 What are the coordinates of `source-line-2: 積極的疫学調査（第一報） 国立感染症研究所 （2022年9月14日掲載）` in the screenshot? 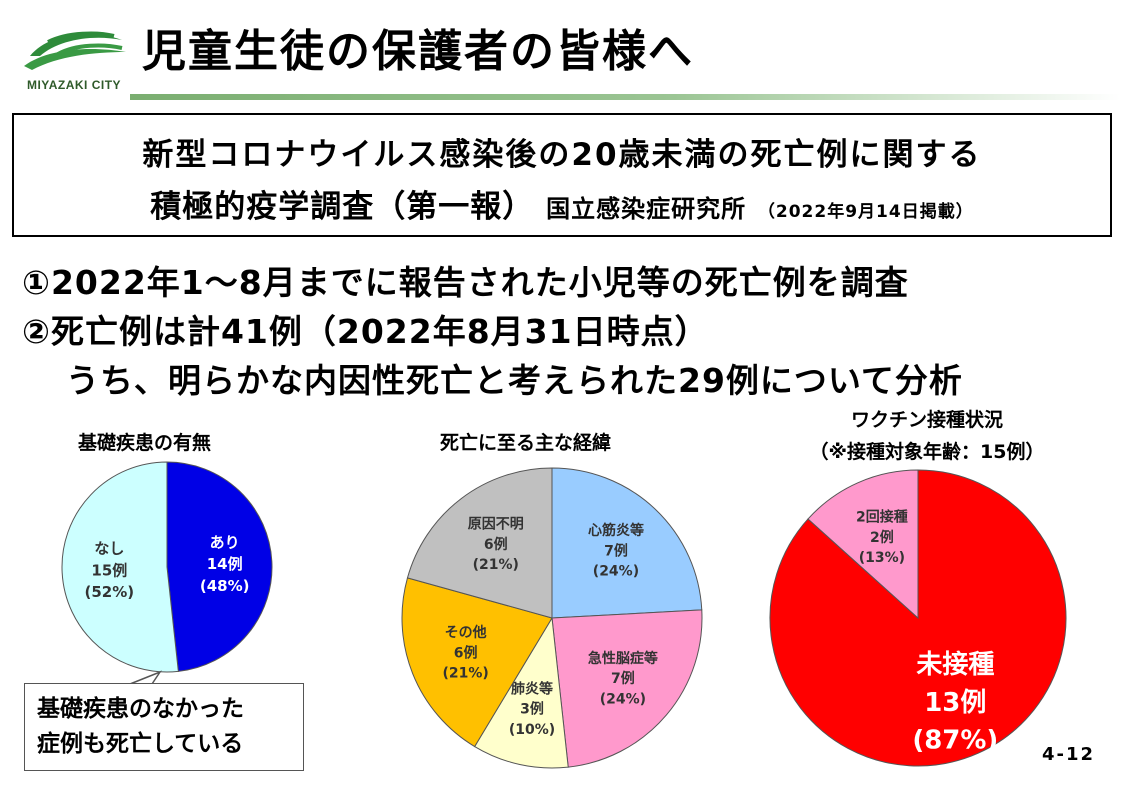 It's located at (562, 203).